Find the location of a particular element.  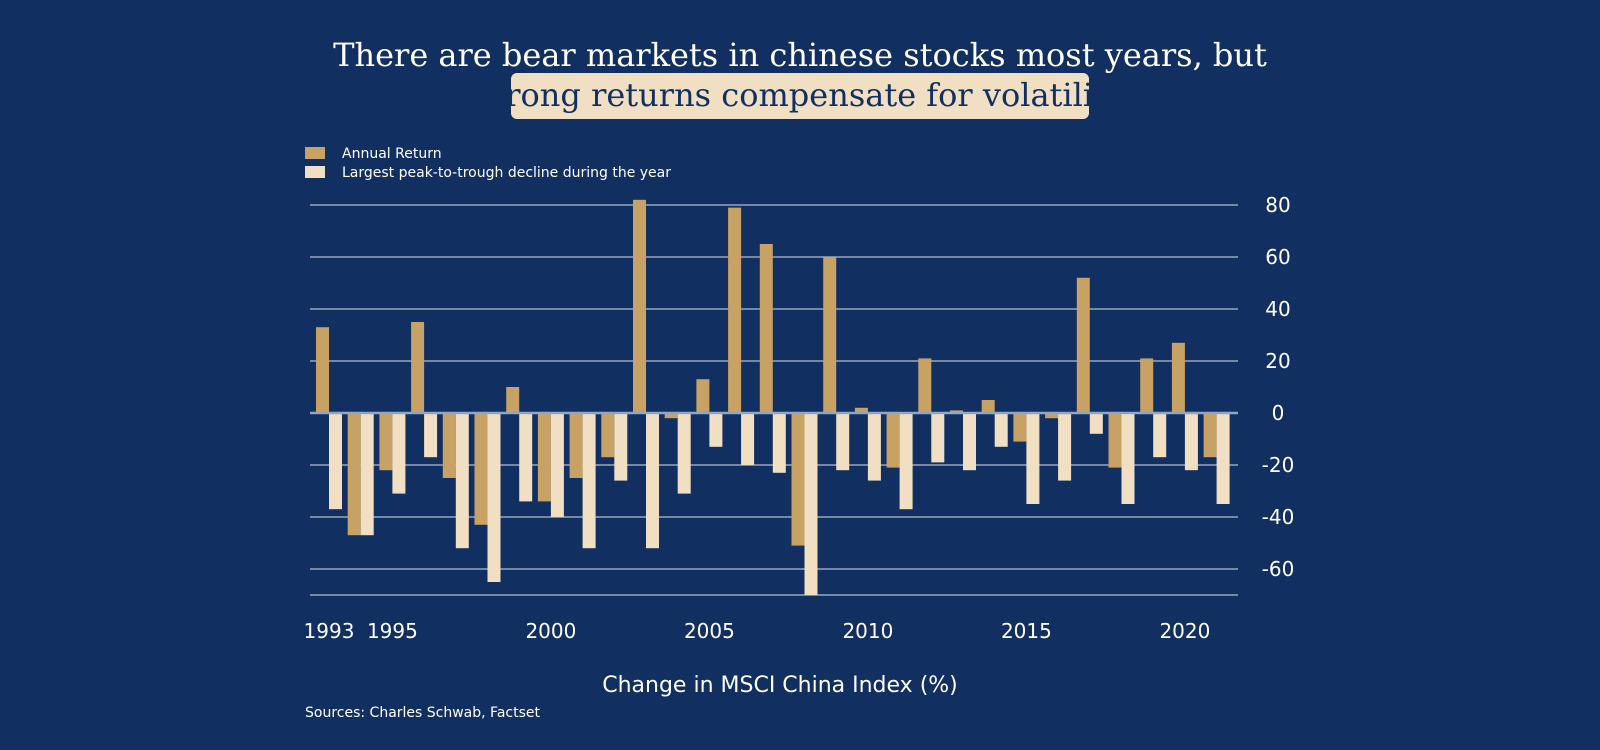

bar-largest-decline-2016 is located at coordinates (1065, 447).